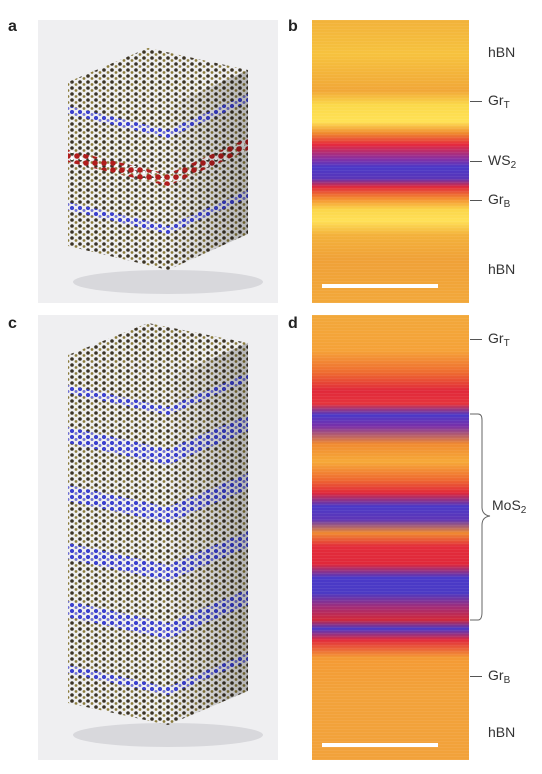 This screenshot has height=774, width=542. I want to click on brace-mos2, so click(480, 517).